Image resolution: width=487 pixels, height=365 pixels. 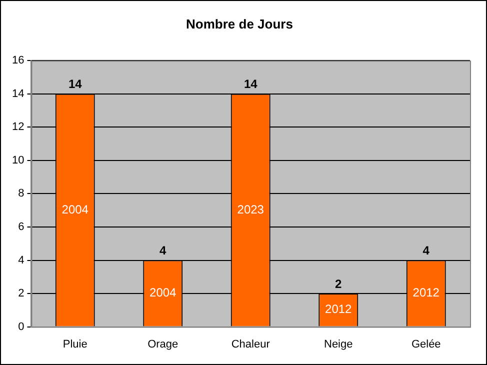 What do you see at coordinates (426, 344) in the screenshot?
I see `x-tick-label: Gelée` at bounding box center [426, 344].